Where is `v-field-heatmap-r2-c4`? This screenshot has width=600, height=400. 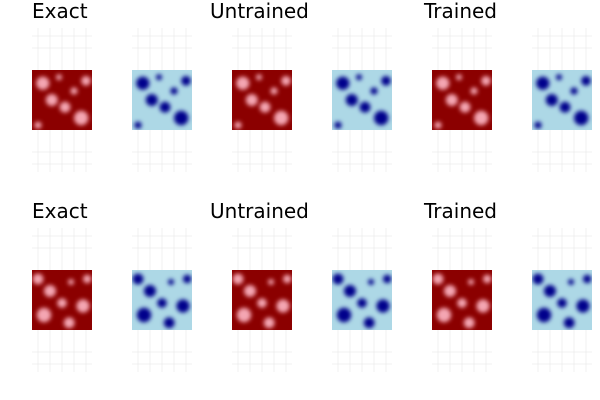
v-field-heatmap-r2-c4 is located at coordinates (362, 300).